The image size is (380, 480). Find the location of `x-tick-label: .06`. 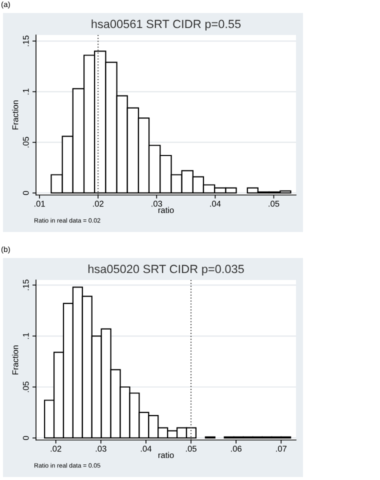

x-tick-label: .06 is located at coordinates (236, 449).